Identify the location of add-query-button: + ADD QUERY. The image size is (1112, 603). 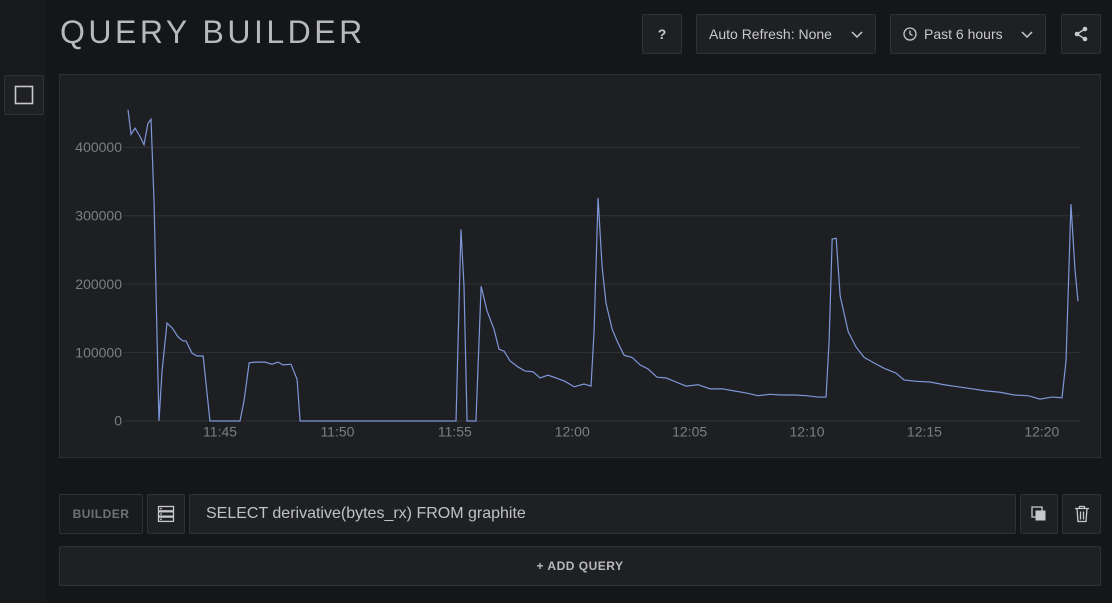
(580, 566).